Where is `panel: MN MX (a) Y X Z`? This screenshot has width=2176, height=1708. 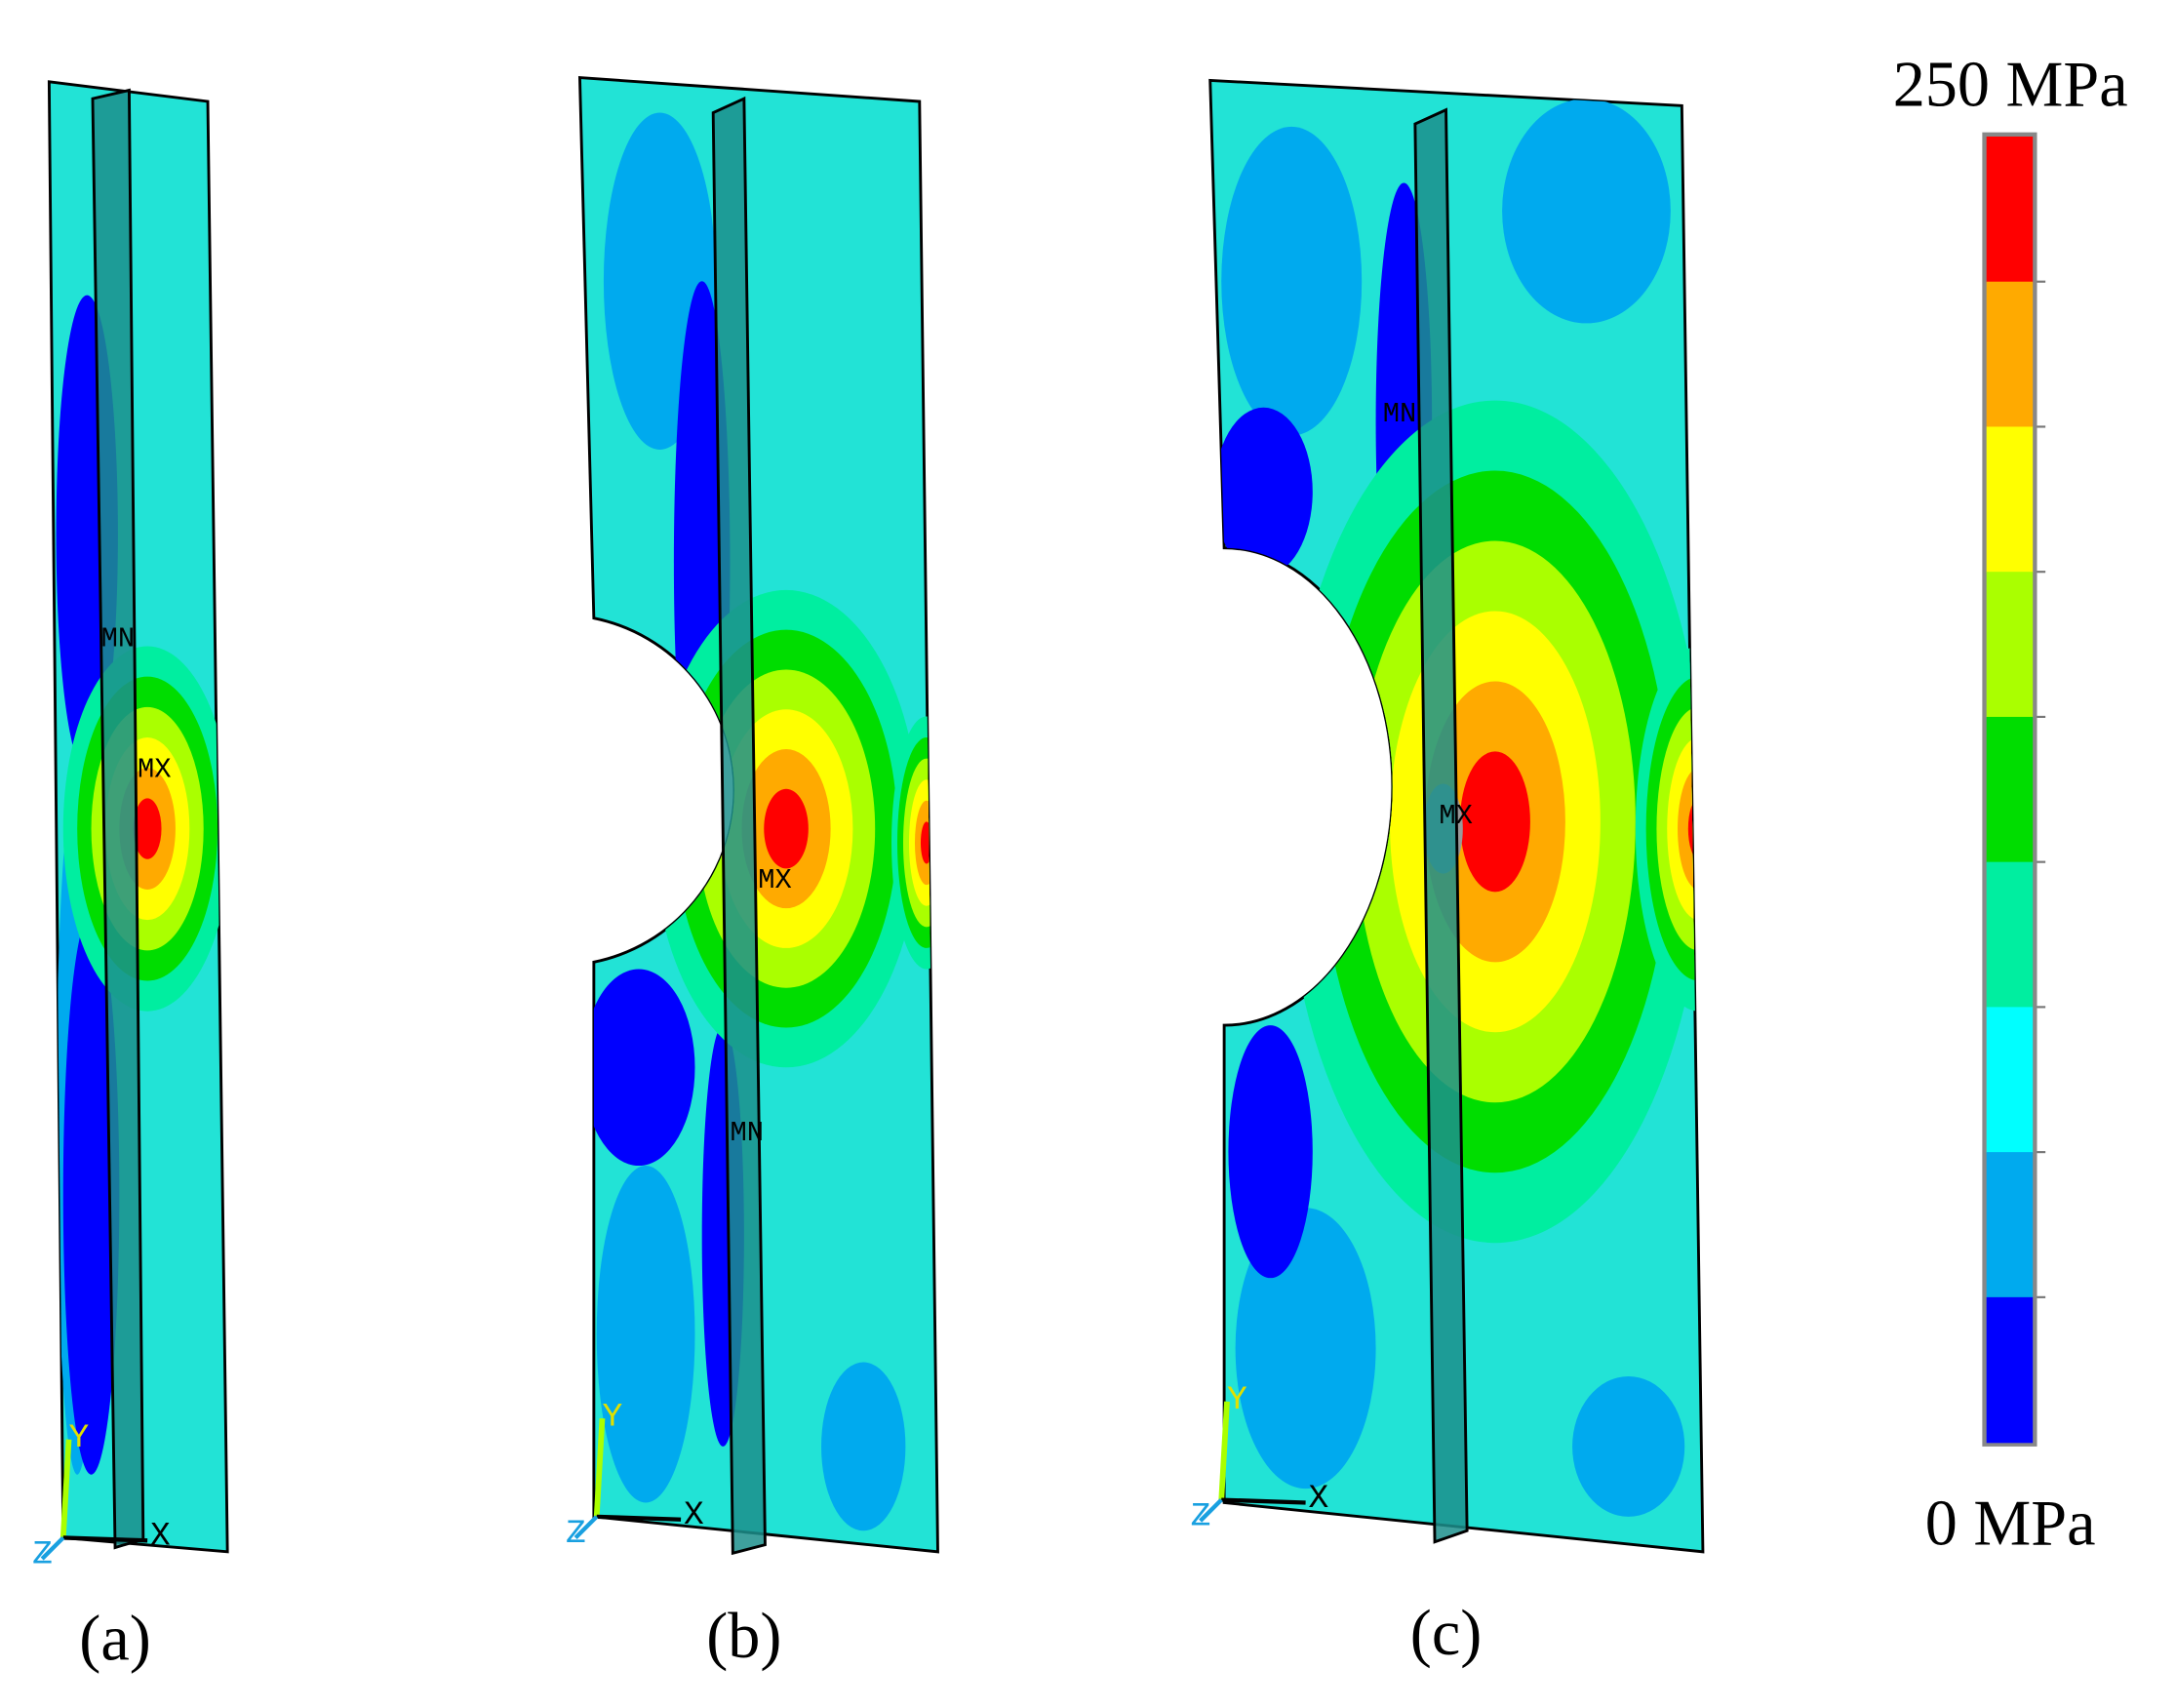 panel: MN MX (a) Y X Z is located at coordinates (131, 877).